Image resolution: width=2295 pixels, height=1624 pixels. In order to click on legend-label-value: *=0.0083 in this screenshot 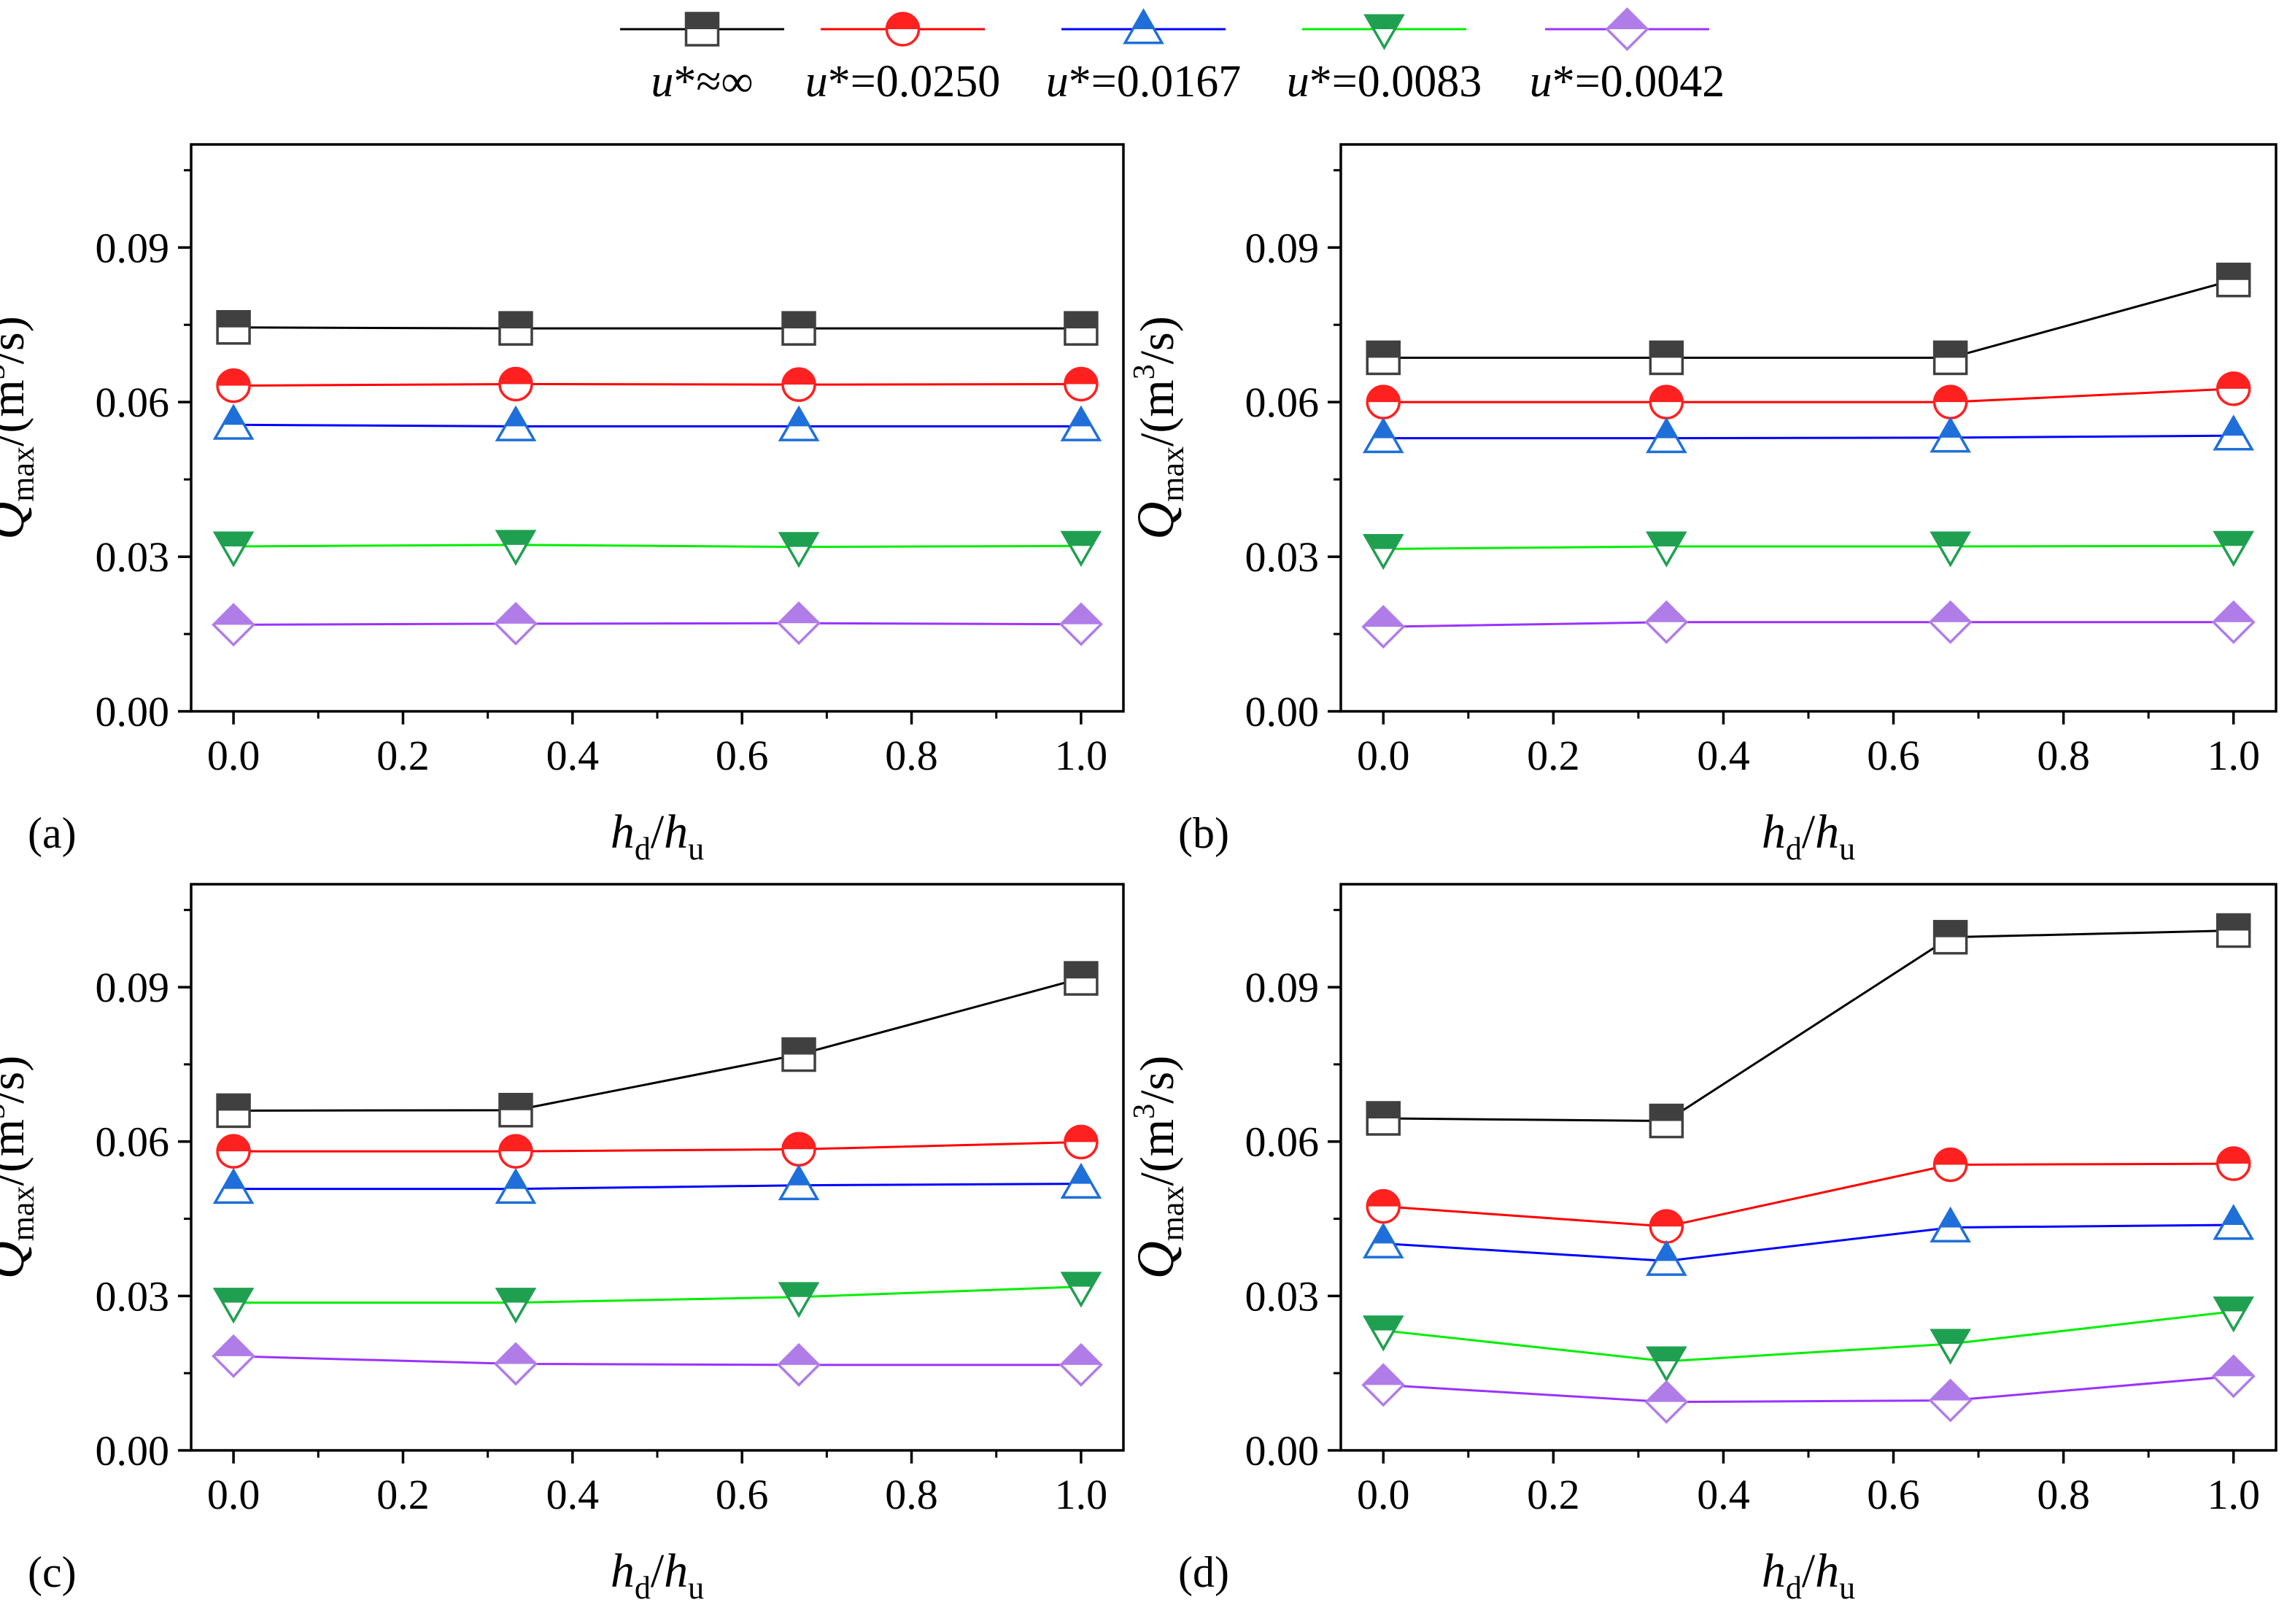, I will do `click(1395, 82)`.